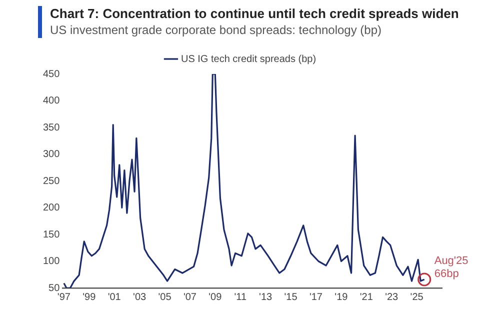 Image resolution: width=500 pixels, height=311 pixels. I want to click on x-tick-label: '15, so click(291, 297).